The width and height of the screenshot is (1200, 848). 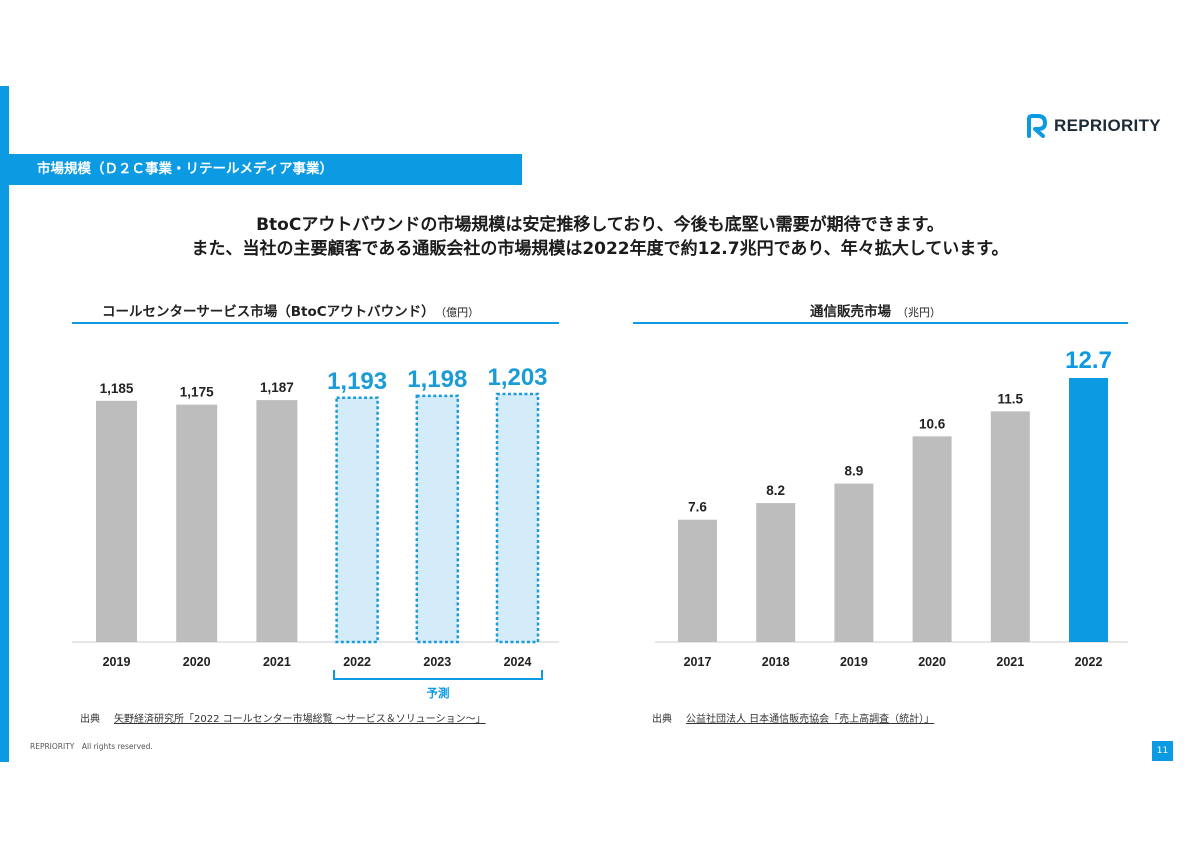 I want to click on slide-accent-bar, so click(x=4, y=424).